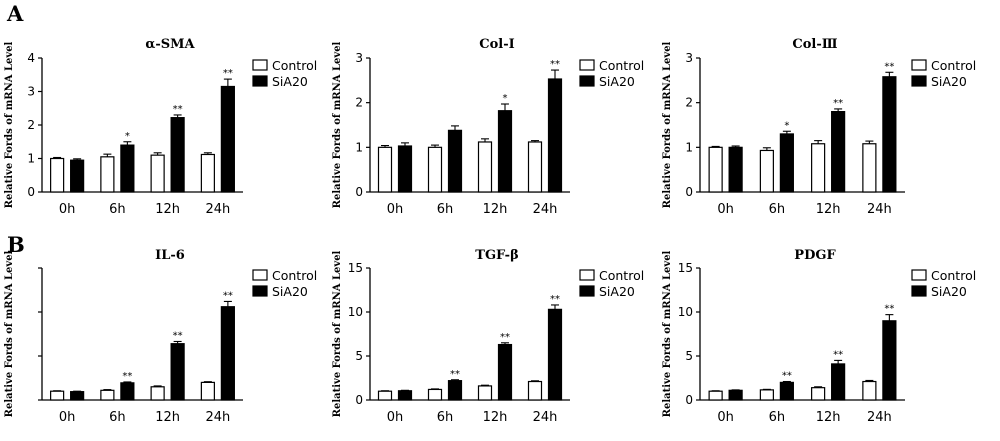 This screenshot has height=441, width=1000. I want to click on y-tick-label: 15, so click(355, 268).